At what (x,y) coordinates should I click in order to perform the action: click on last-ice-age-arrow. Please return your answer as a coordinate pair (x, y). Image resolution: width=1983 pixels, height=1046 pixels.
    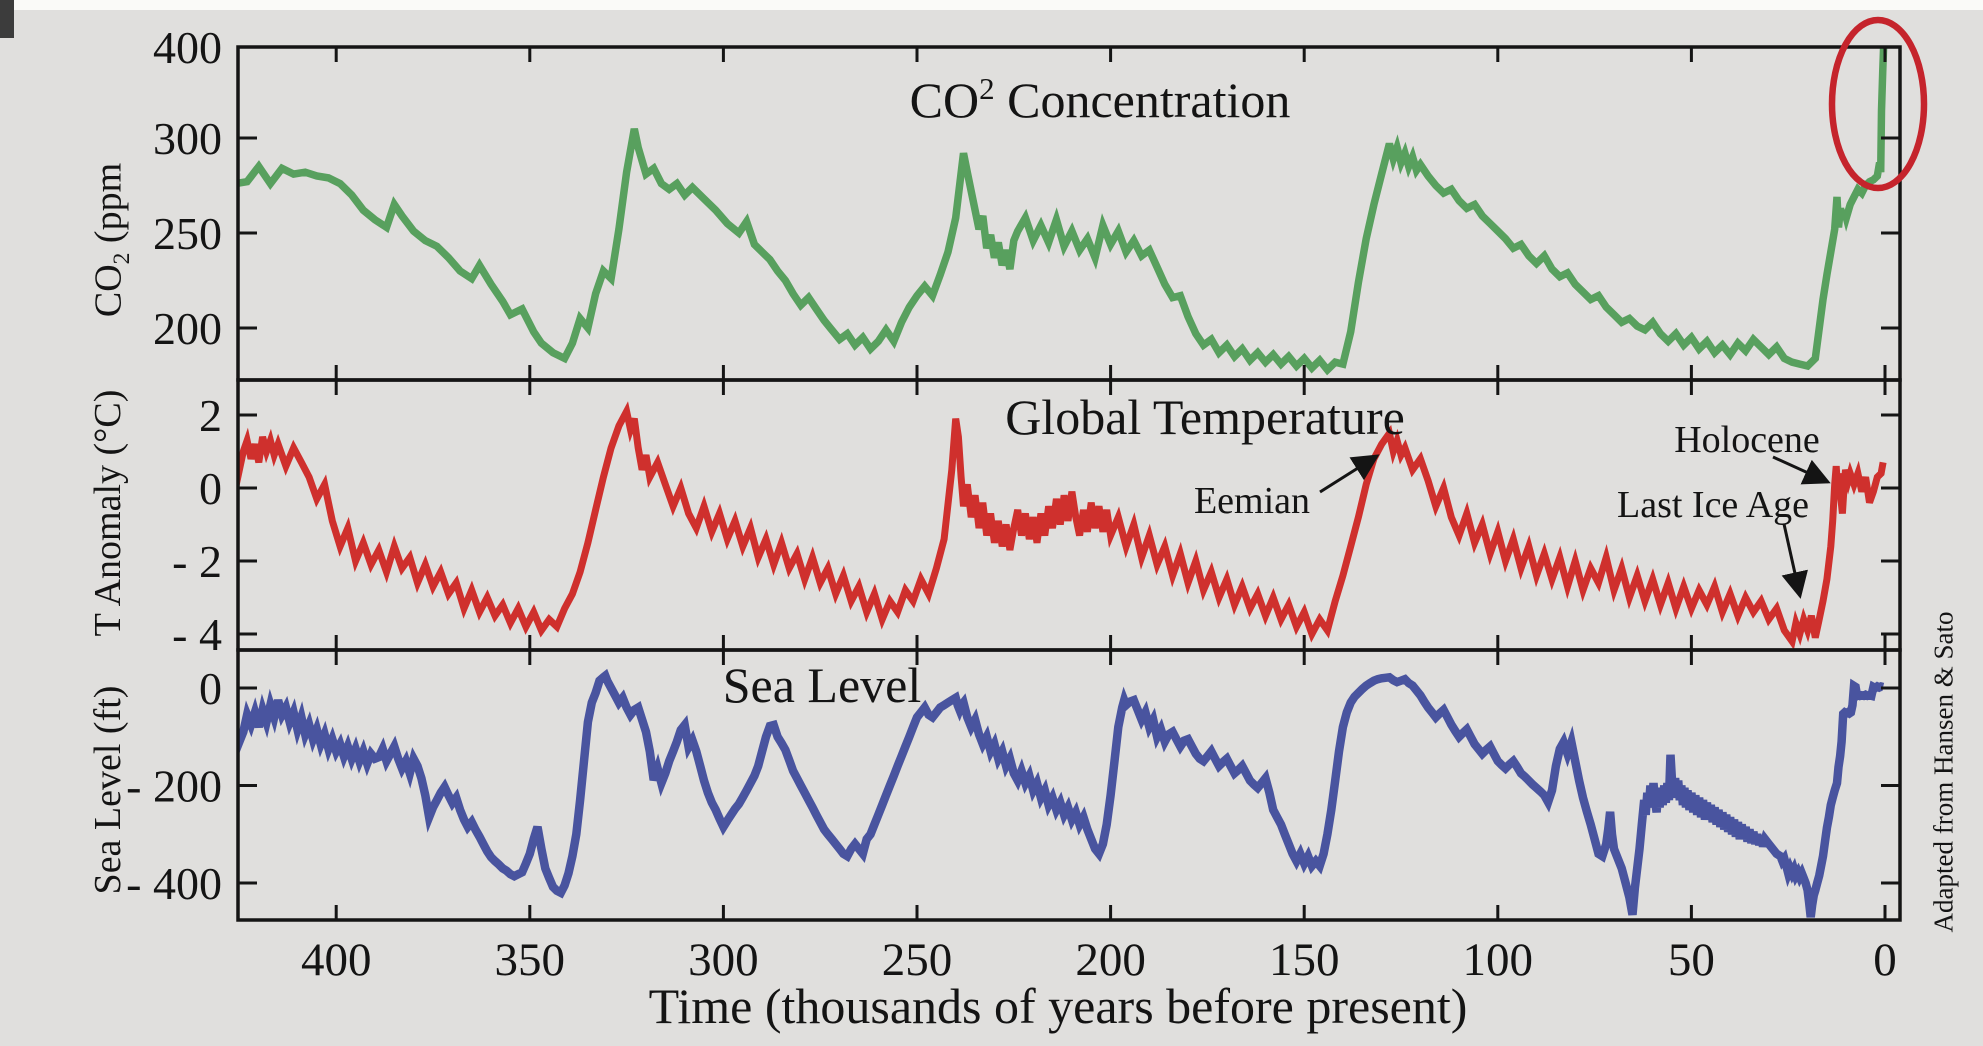
    Looking at the image, I should click on (1794, 561).